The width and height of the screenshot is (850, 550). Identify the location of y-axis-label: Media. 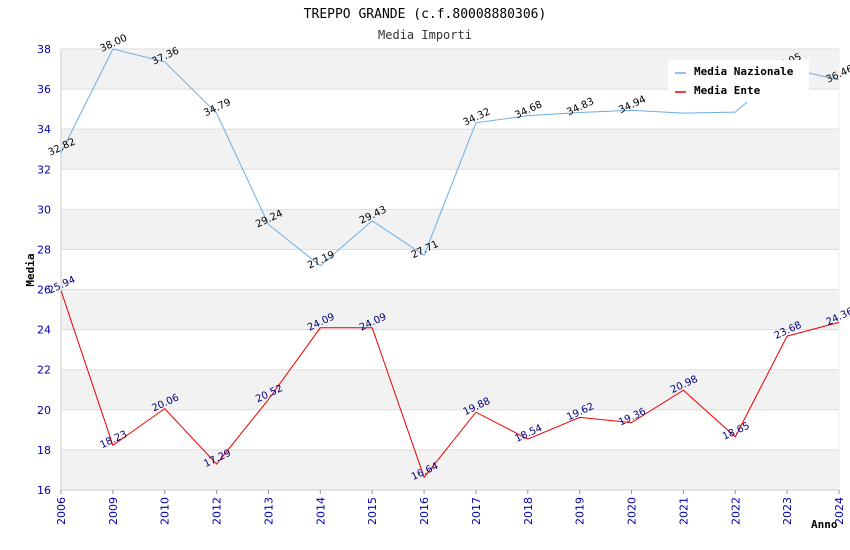
(30, 269).